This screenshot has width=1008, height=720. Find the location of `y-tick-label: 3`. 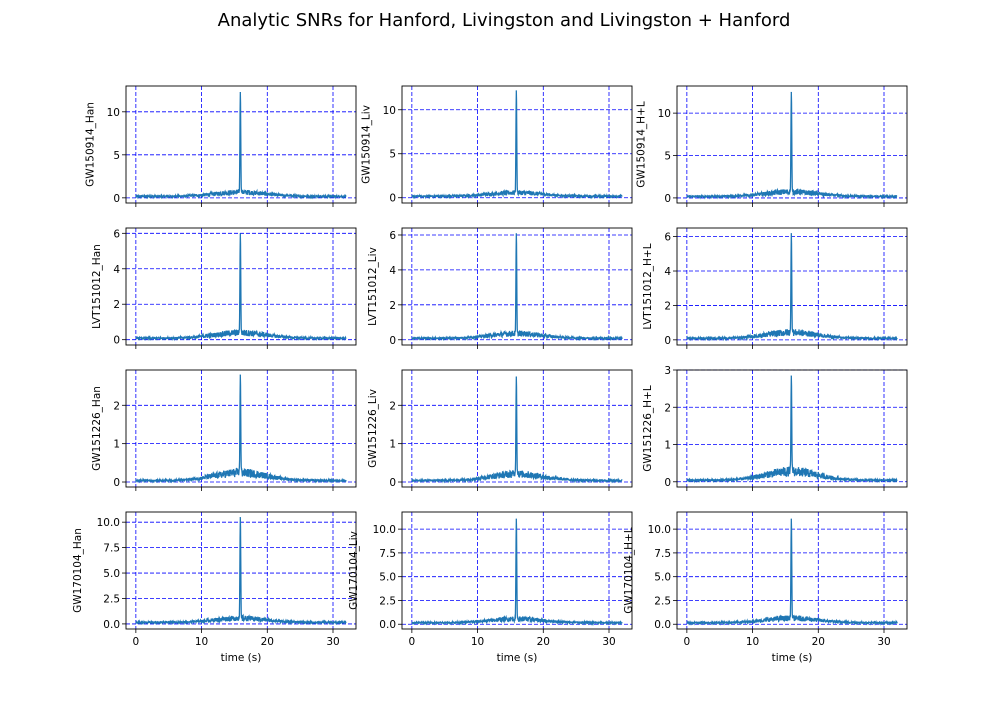

y-tick-label: 3 is located at coordinates (667, 371).